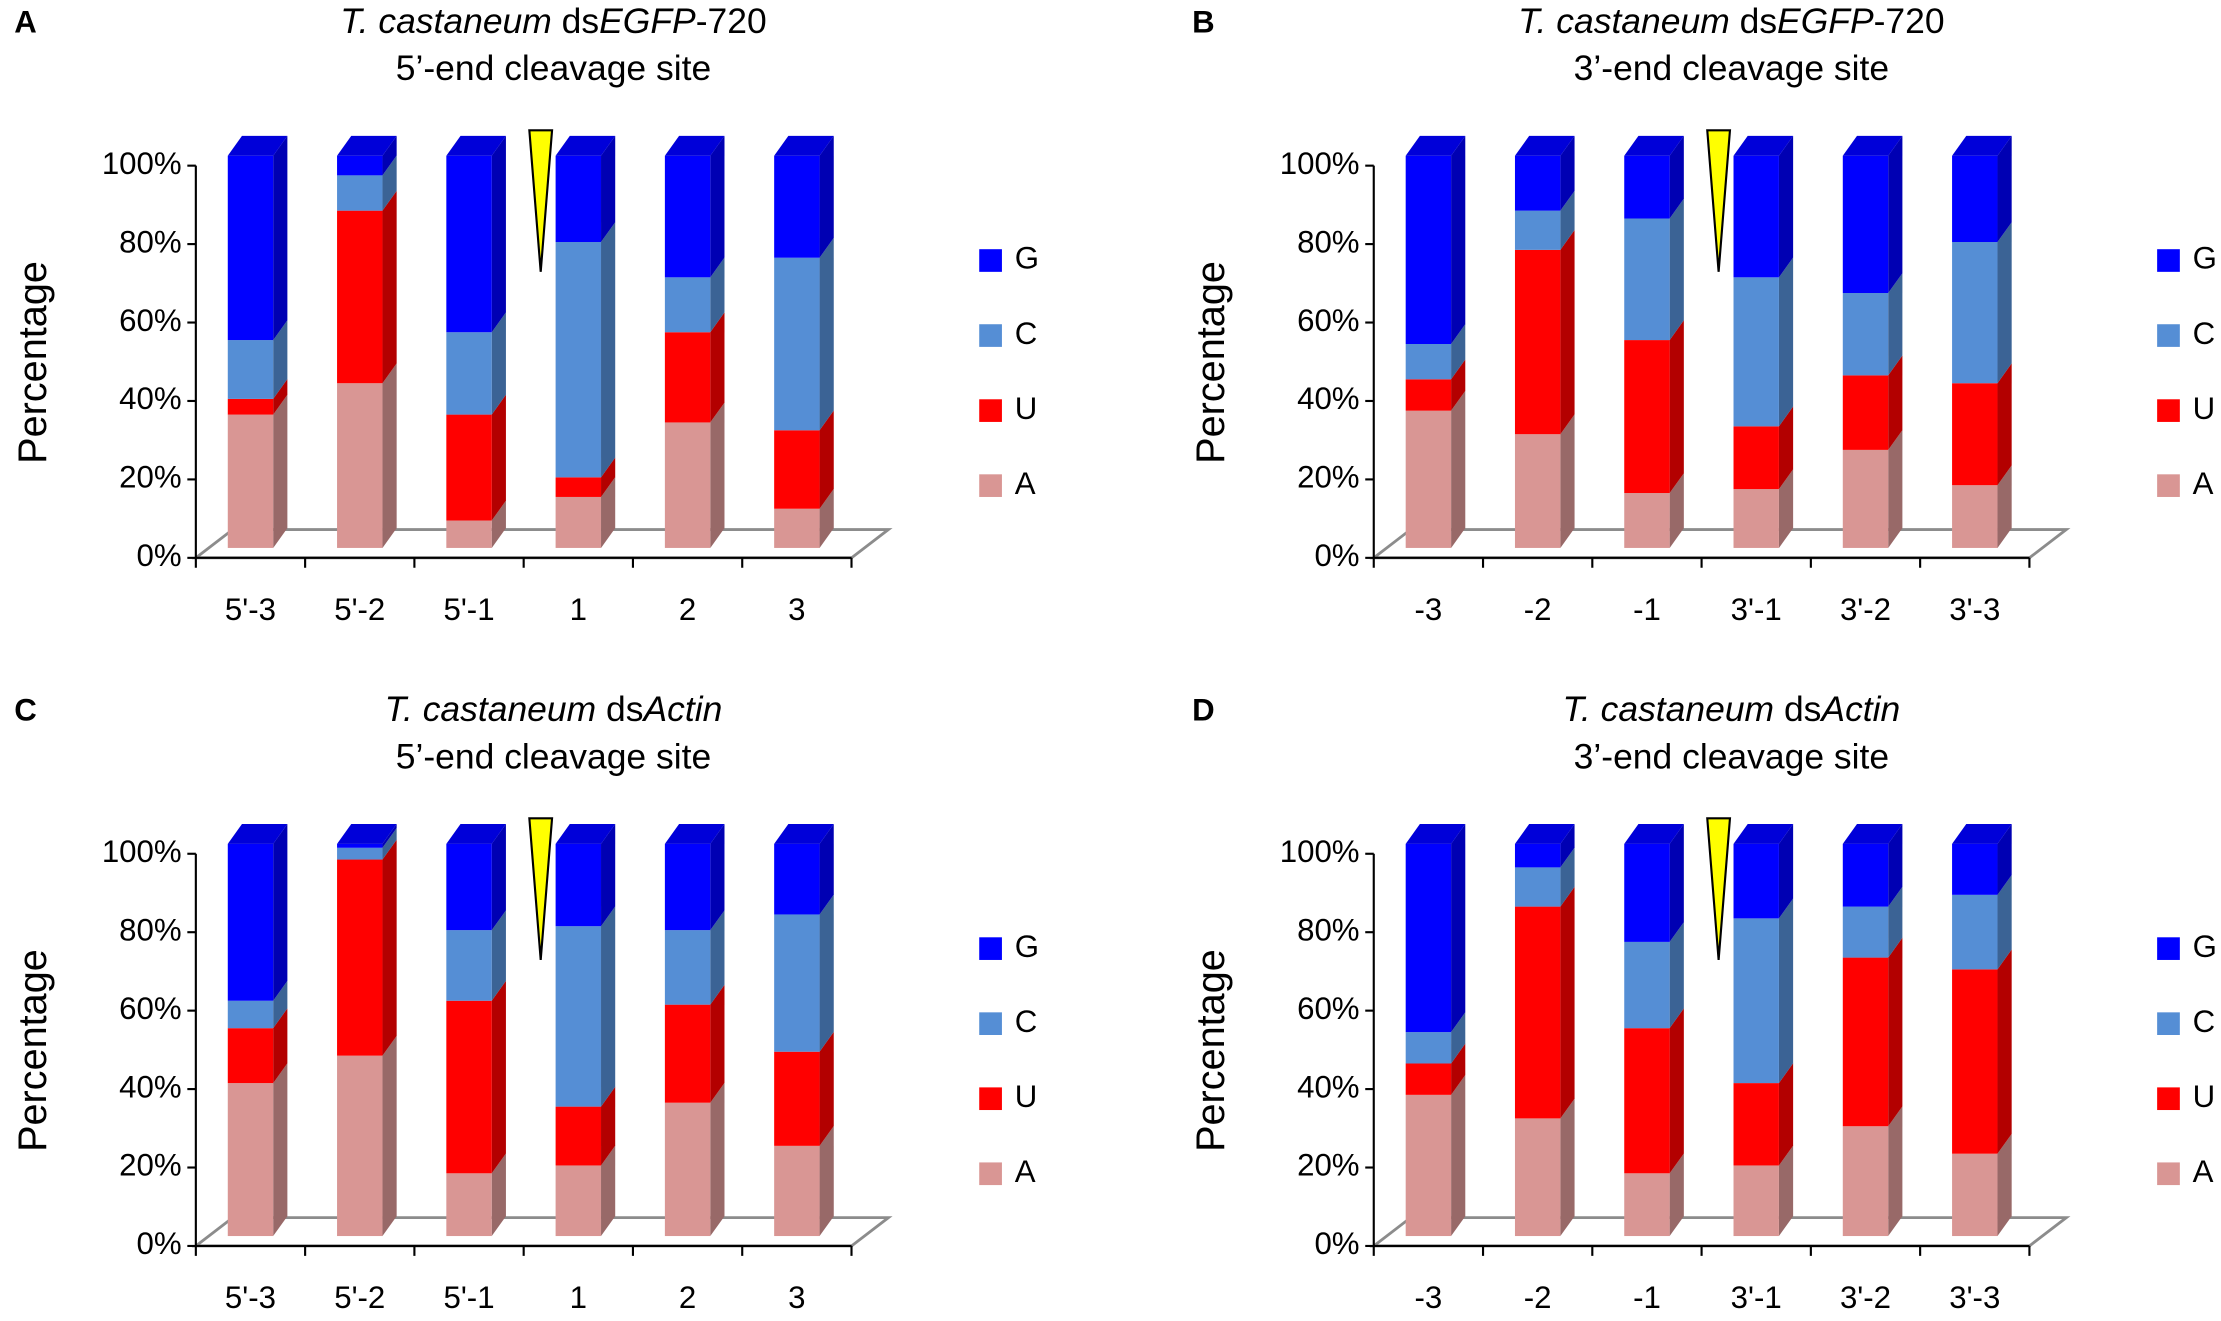 This screenshot has width=2221, height=1321. Describe the element at coordinates (1756, 609) in the screenshot. I see `x-tick-label: 3'-1` at that location.